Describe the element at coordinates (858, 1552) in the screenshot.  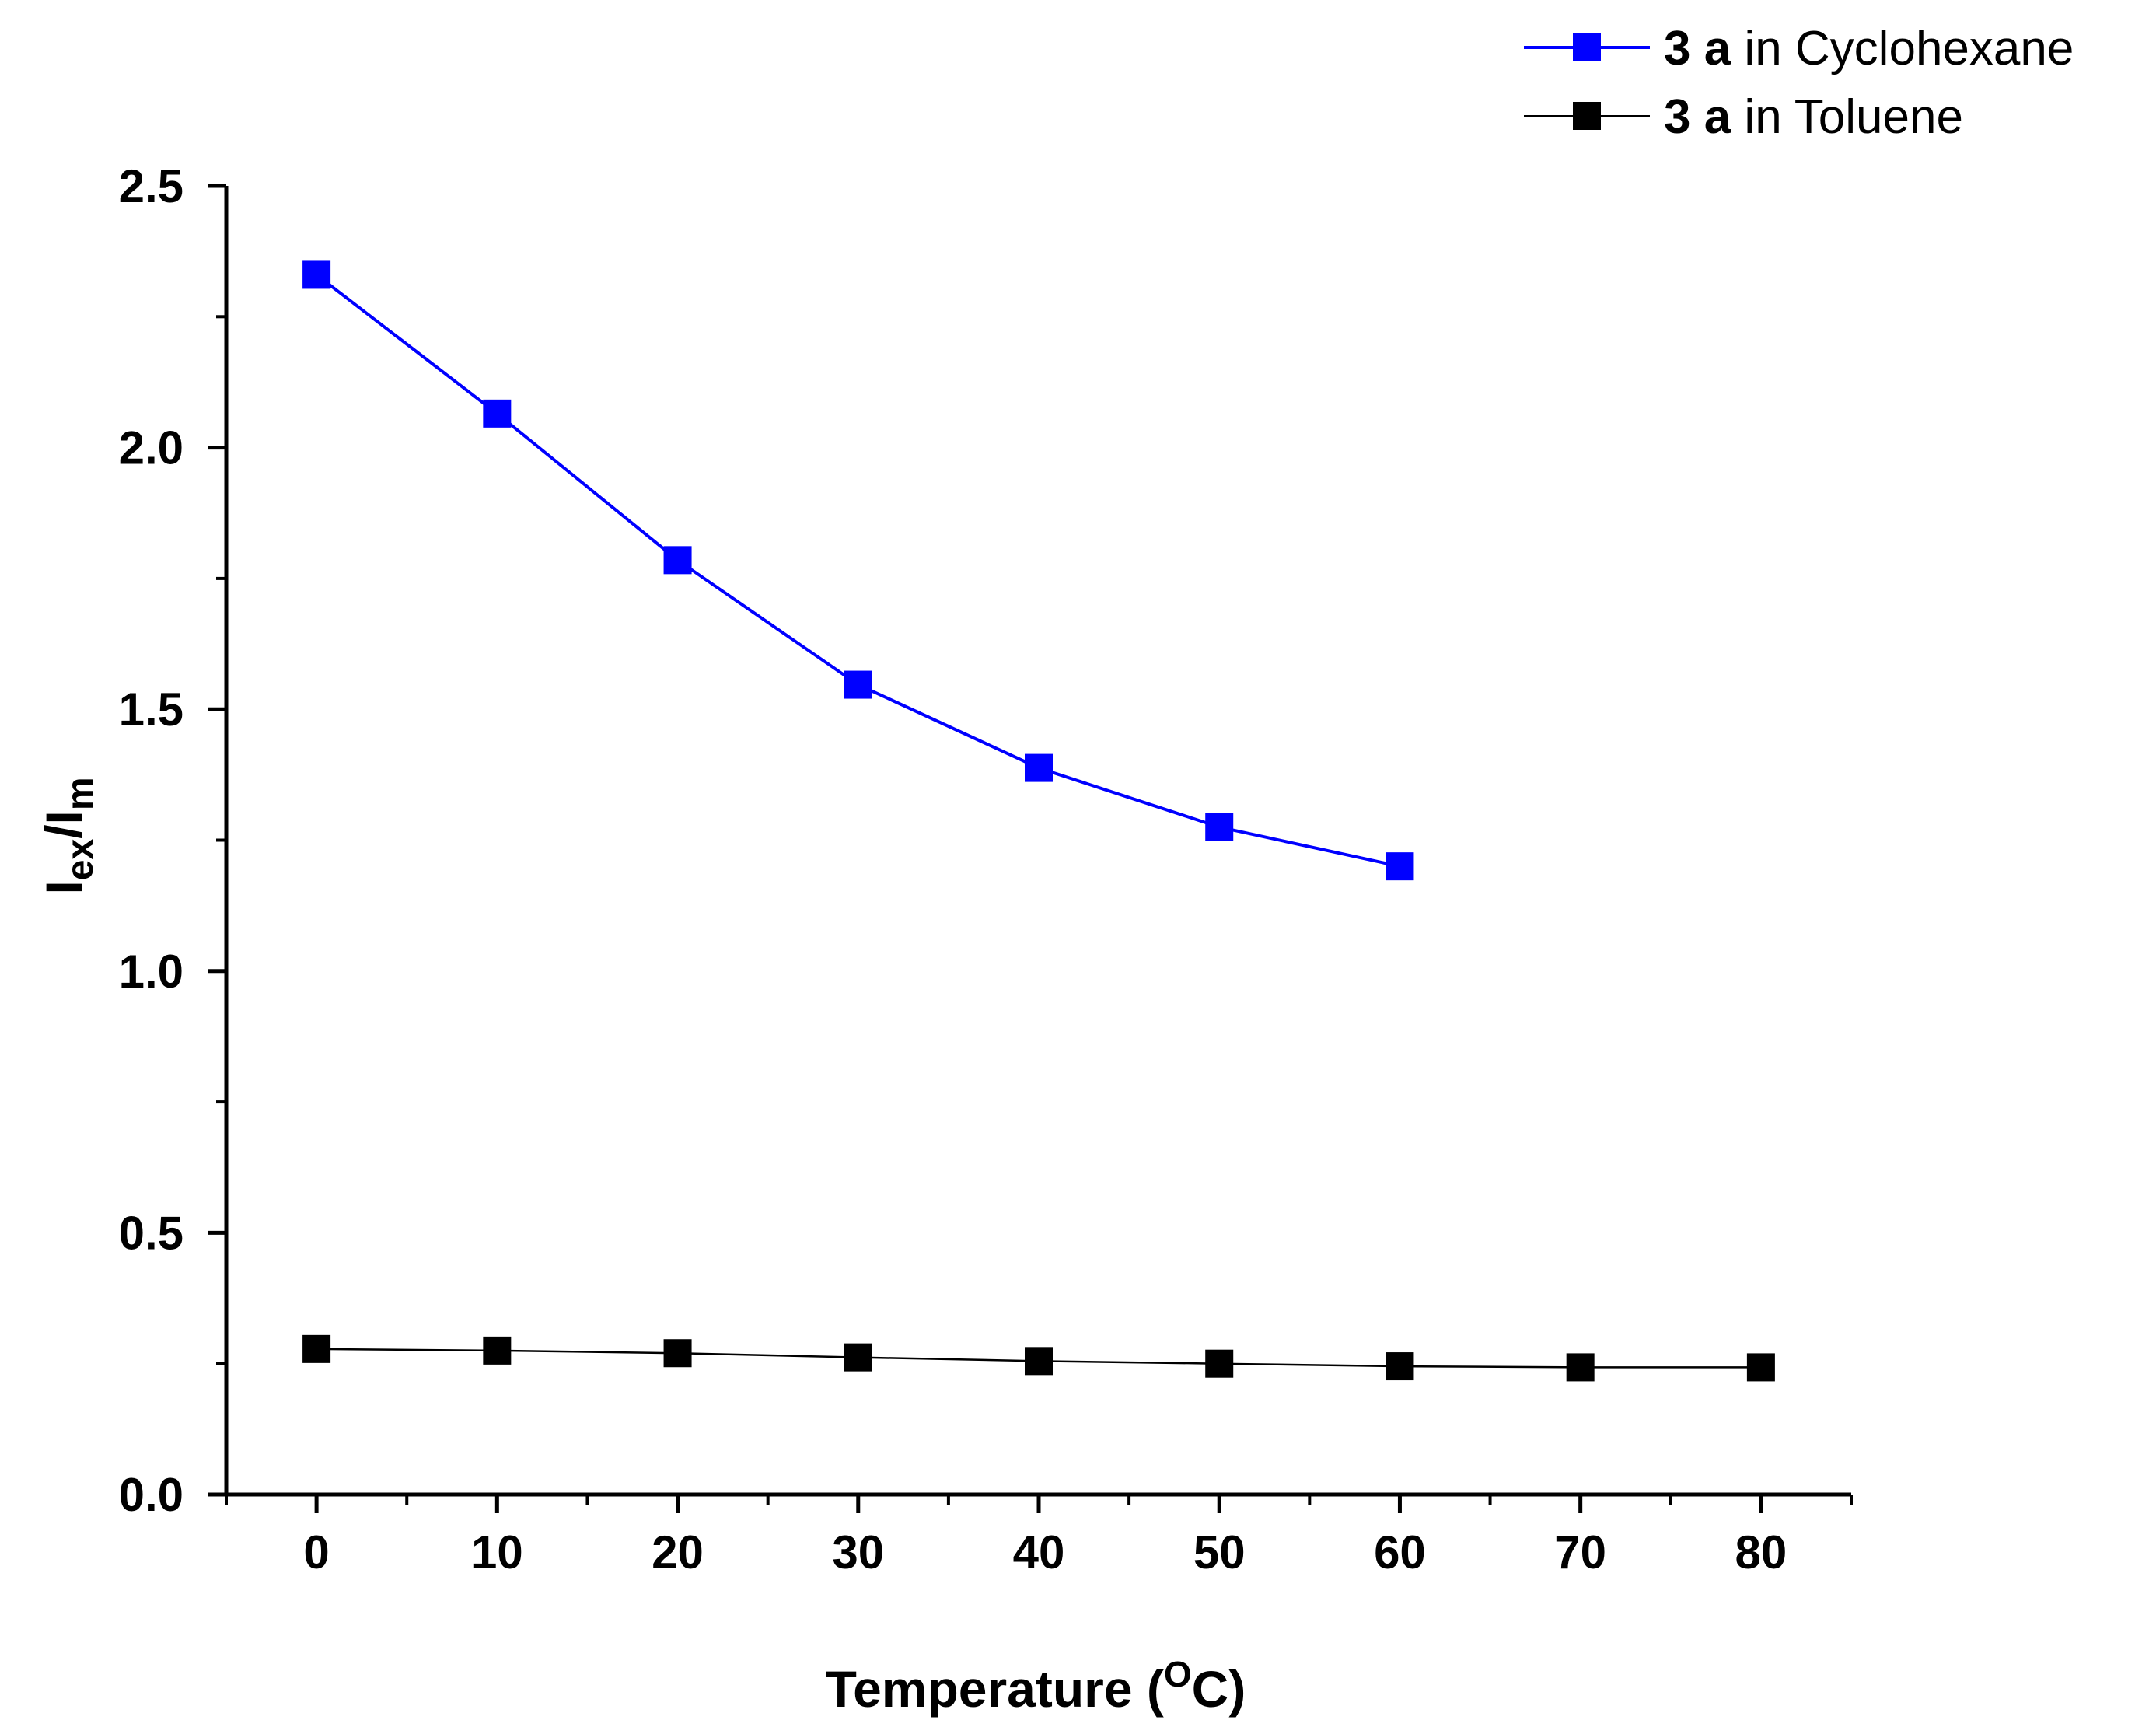
I see `x-tick-label: 30` at that location.